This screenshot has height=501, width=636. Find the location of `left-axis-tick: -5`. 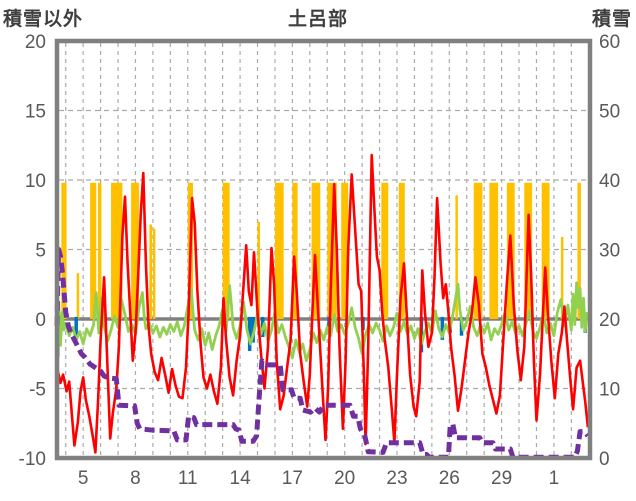

left-axis-tick: -5 is located at coordinates (37, 390).